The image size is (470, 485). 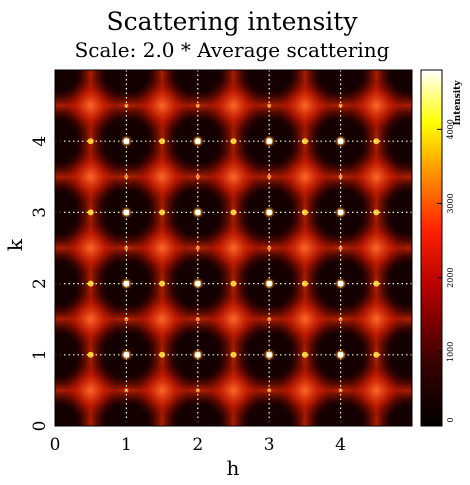 What do you see at coordinates (458, 103) in the screenshot?
I see `colorbar-label: Intensity` at bounding box center [458, 103].